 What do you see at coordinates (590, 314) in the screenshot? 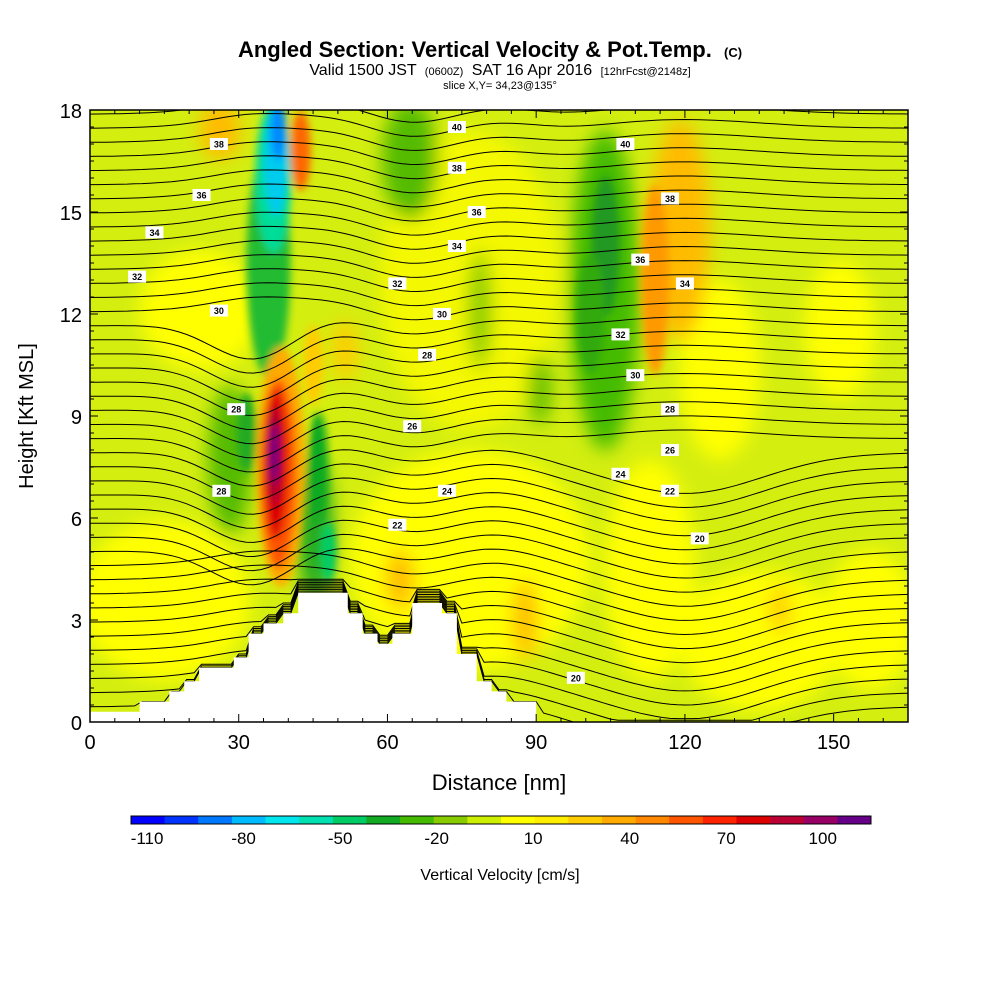
I see `downdraft-core` at bounding box center [590, 314].